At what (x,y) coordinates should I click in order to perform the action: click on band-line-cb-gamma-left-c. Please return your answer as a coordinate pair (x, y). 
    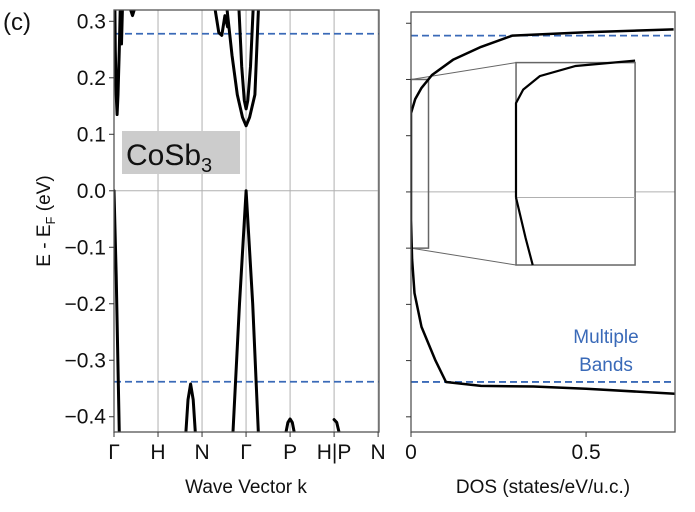
    Looking at the image, I should click on (132, 14).